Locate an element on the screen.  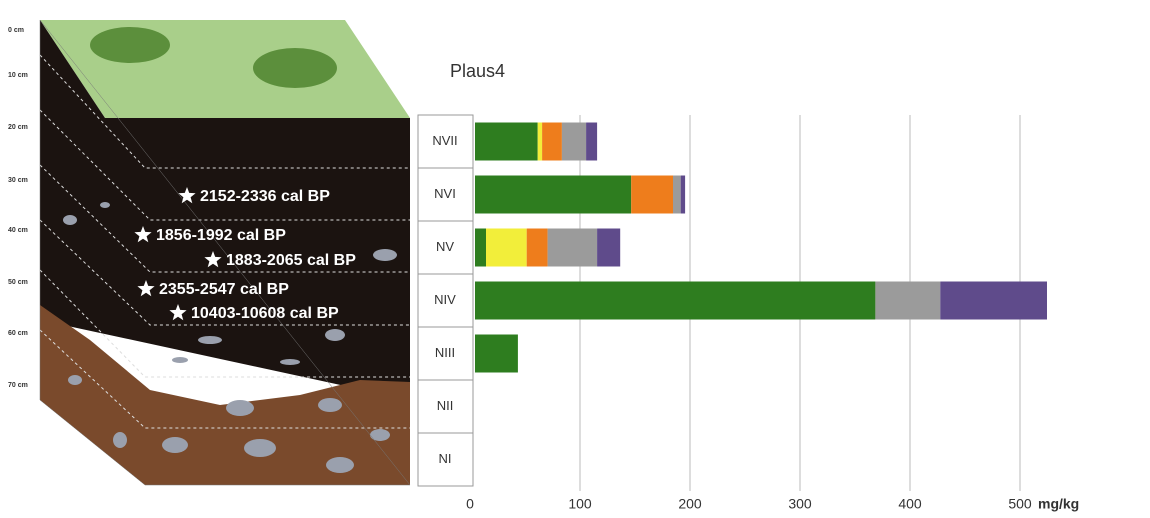
y-tick-label: NI is located at coordinates (445, 458).